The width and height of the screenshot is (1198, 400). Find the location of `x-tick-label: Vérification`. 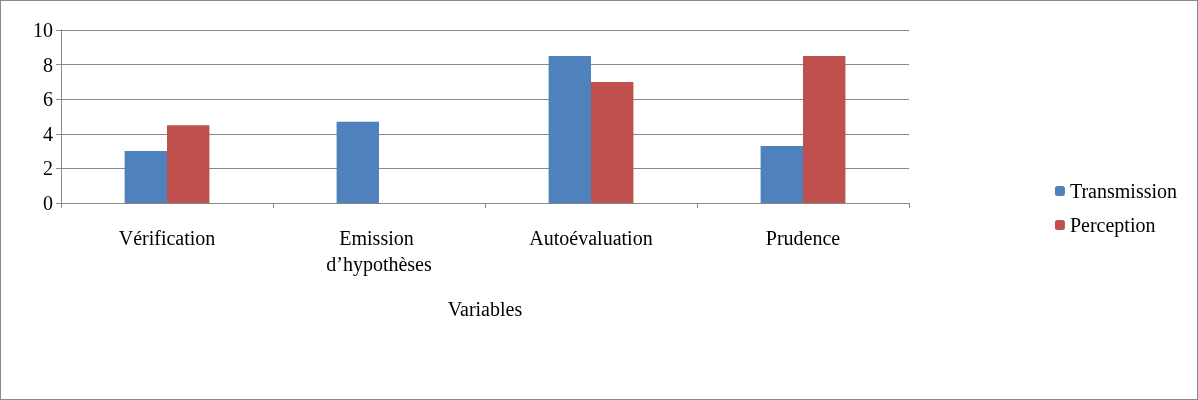

x-tick-label: Vérification is located at coordinates (167, 238).